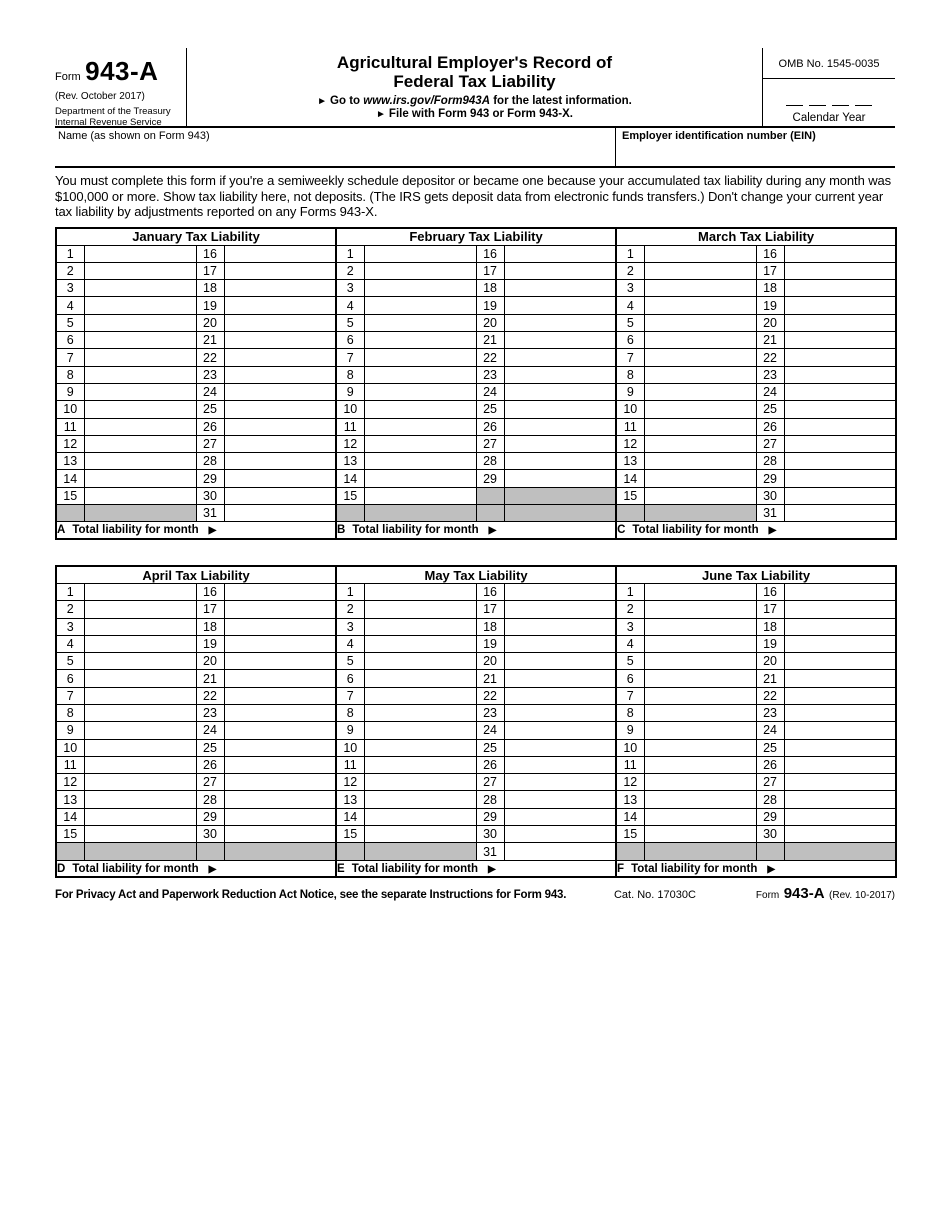 This screenshot has height=1230, width=950. What do you see at coordinates (476, 868) in the screenshot?
I see `month-total-row: E Total liability for month ▶` at bounding box center [476, 868].